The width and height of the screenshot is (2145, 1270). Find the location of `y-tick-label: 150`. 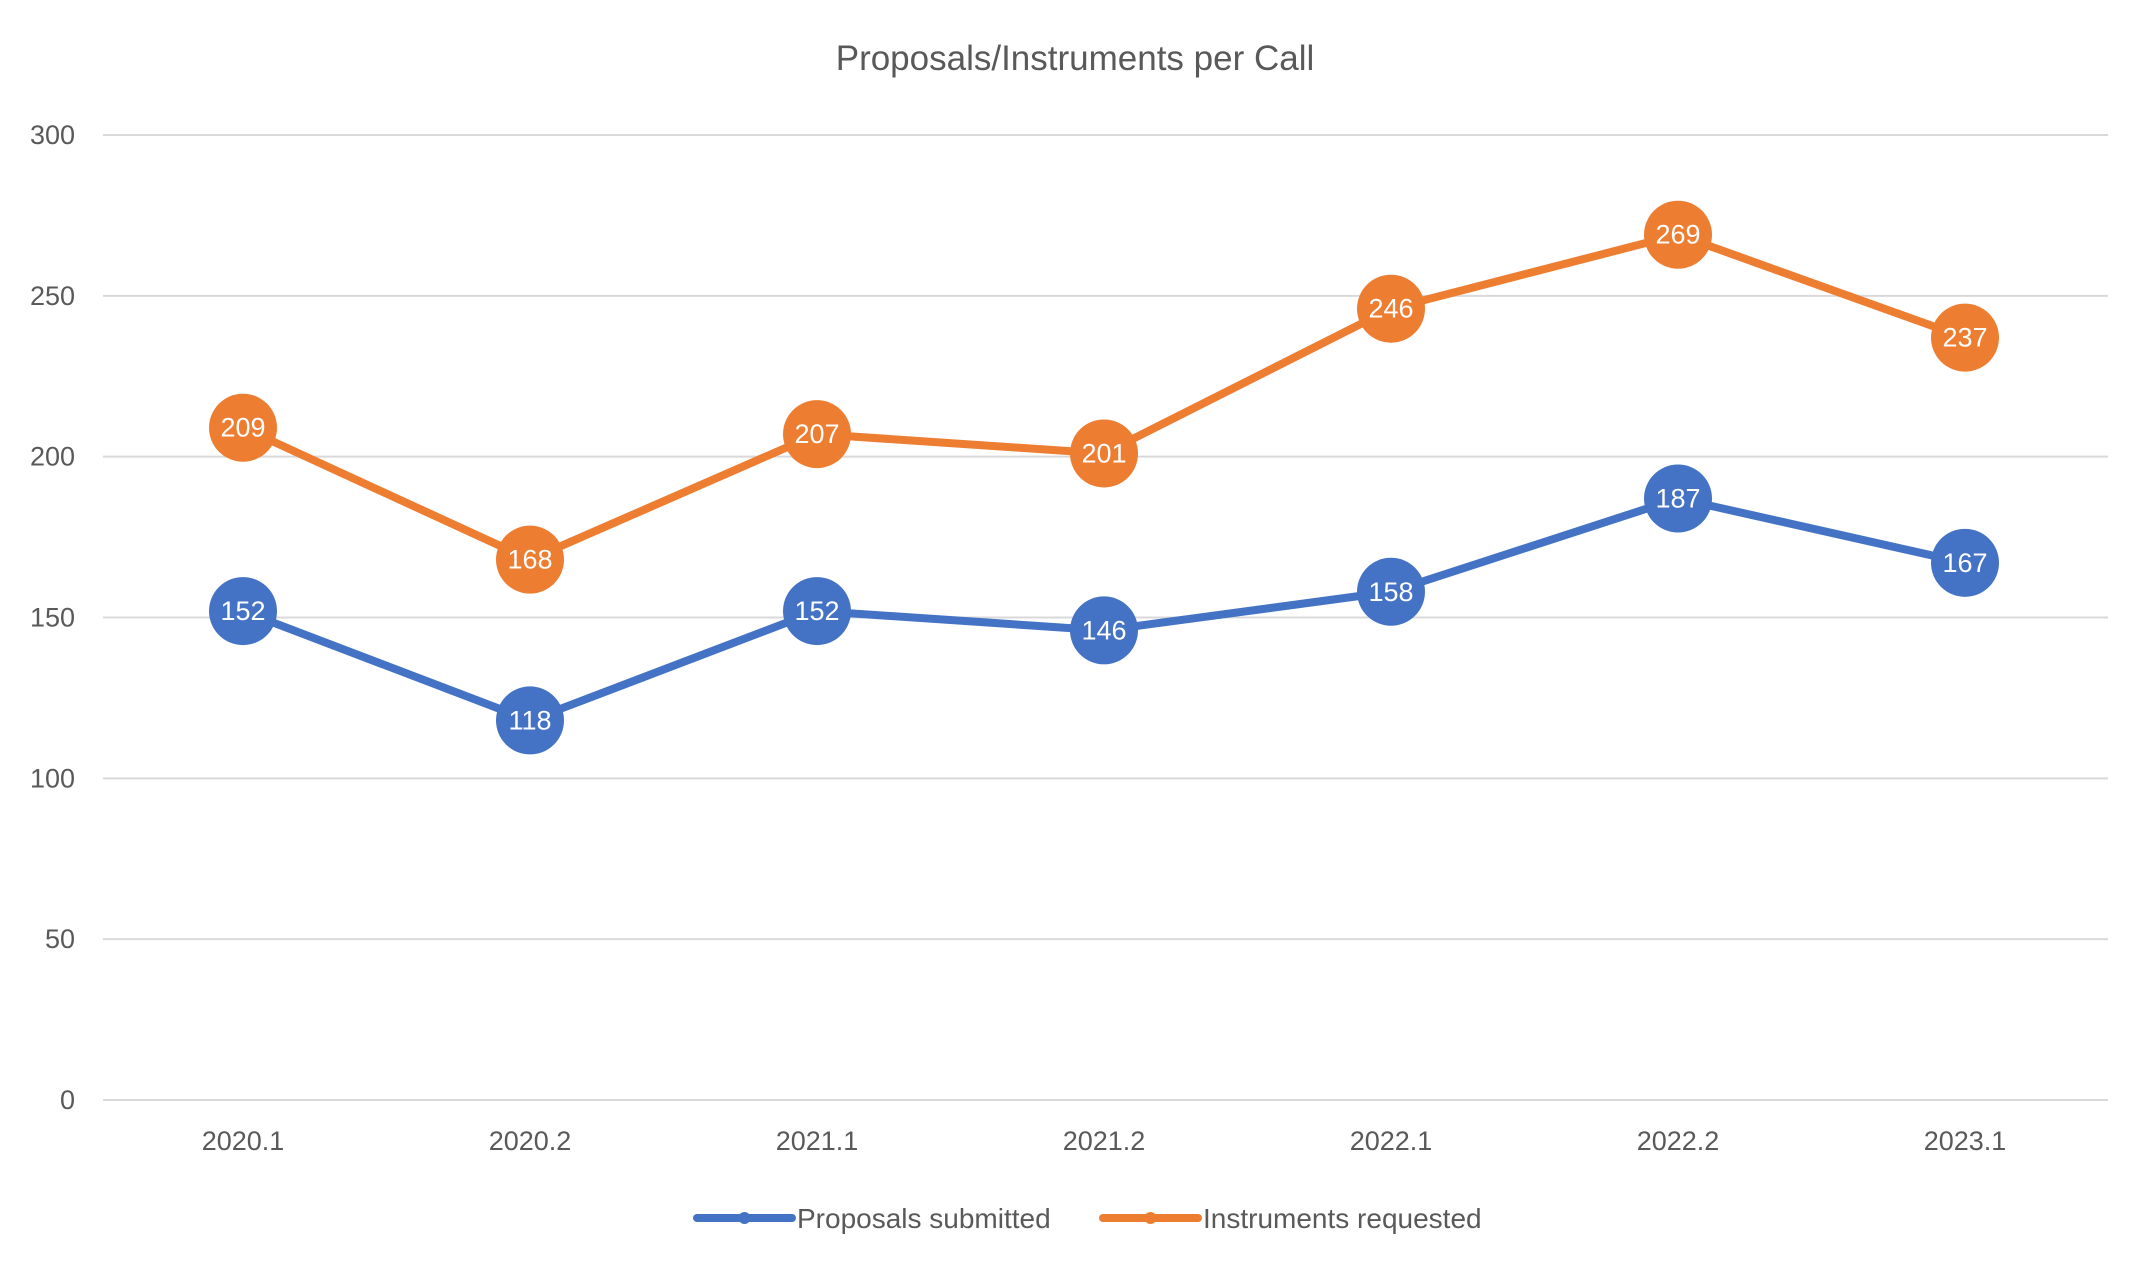

y-tick-label: 150 is located at coordinates (52, 618).